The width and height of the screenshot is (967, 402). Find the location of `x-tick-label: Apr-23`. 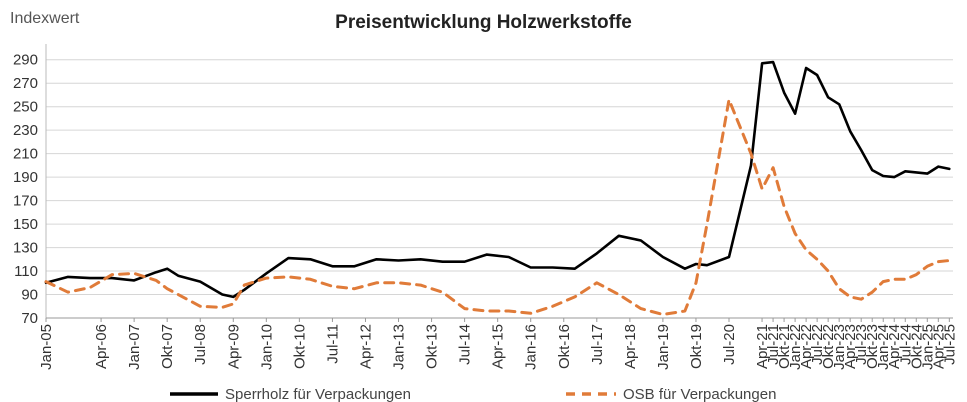

x-tick-label: Apr-23 is located at coordinates (850, 346).